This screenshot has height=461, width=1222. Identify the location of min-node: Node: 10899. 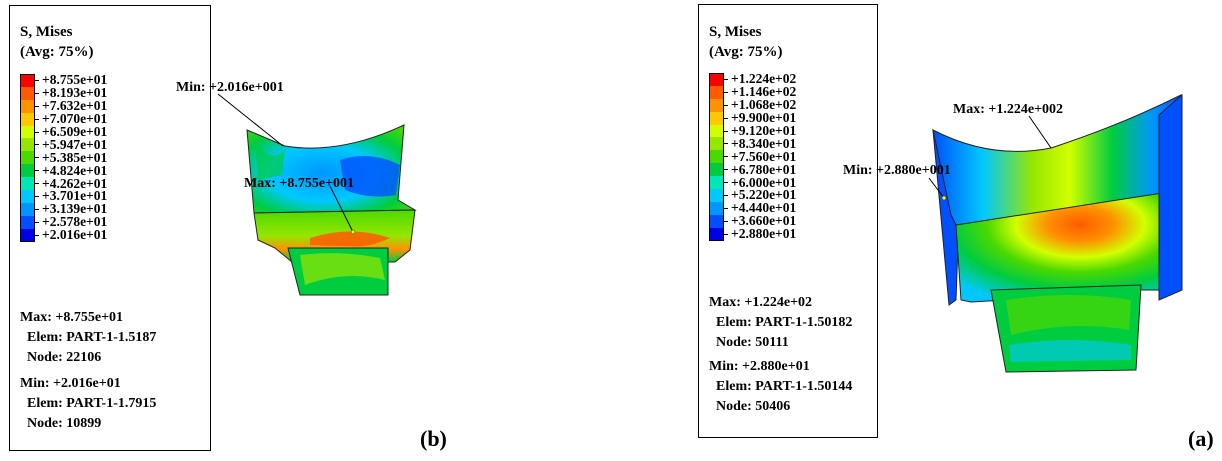
(64, 423).